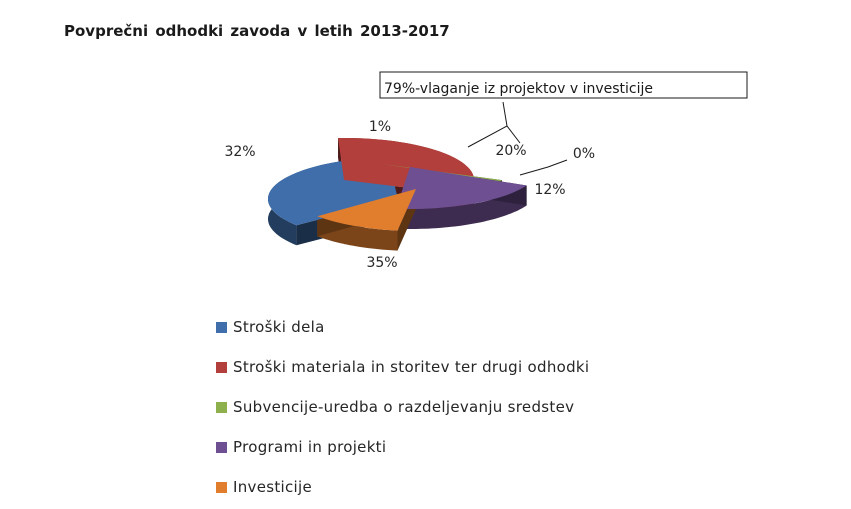  Describe the element at coordinates (584, 154) in the screenshot. I see `data-label: 0%` at that location.